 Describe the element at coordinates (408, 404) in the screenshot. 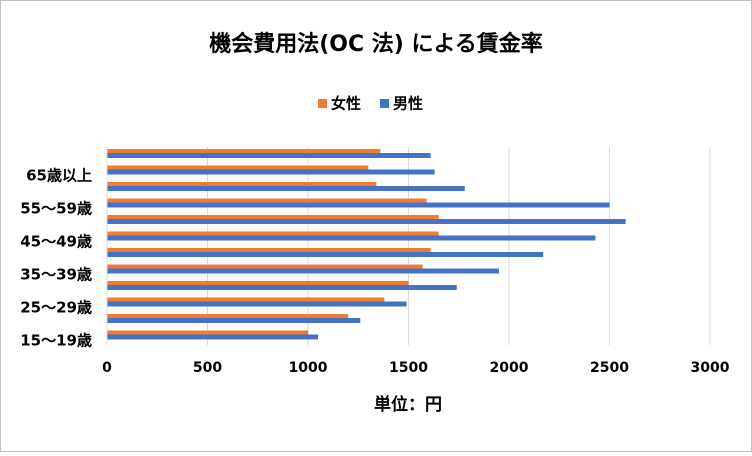

I see `x-axis-title: 単位：円` at that location.